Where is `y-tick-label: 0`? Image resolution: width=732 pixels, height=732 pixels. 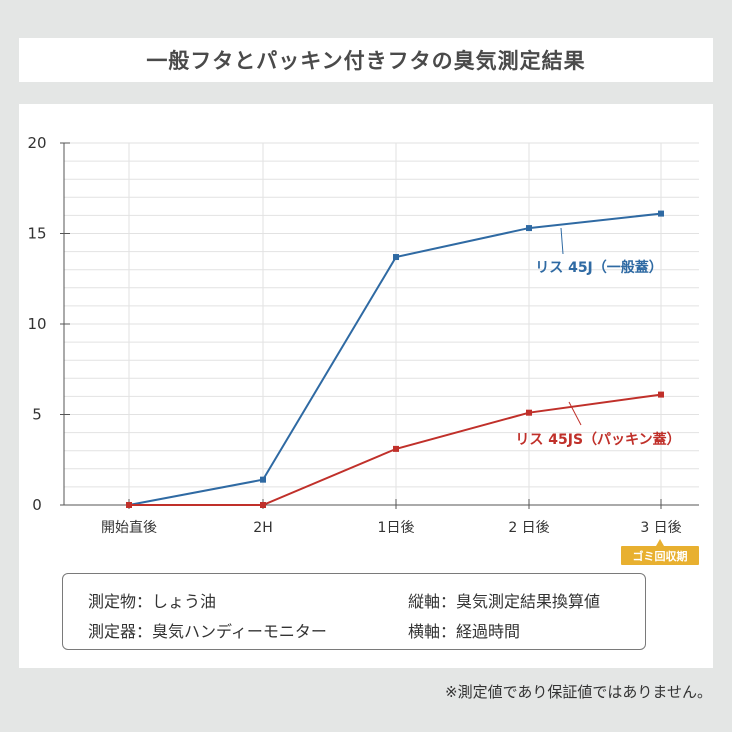
y-tick-label: 0 is located at coordinates (37, 505).